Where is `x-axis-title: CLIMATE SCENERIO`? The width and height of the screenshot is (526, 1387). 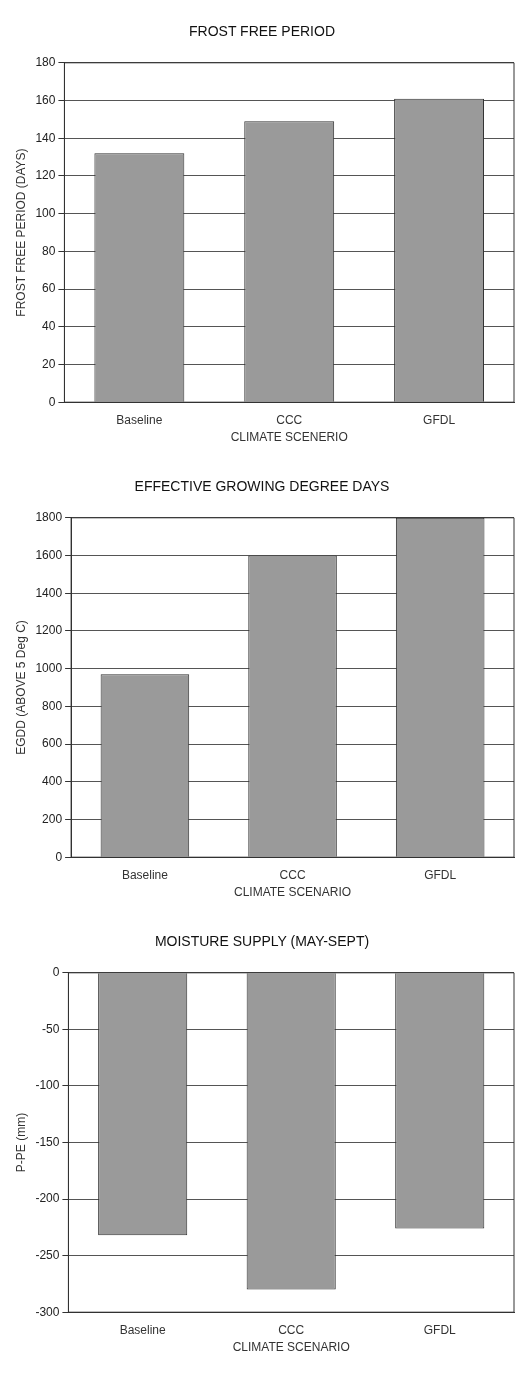 x-axis-title: CLIMATE SCENERIO is located at coordinates (289, 437).